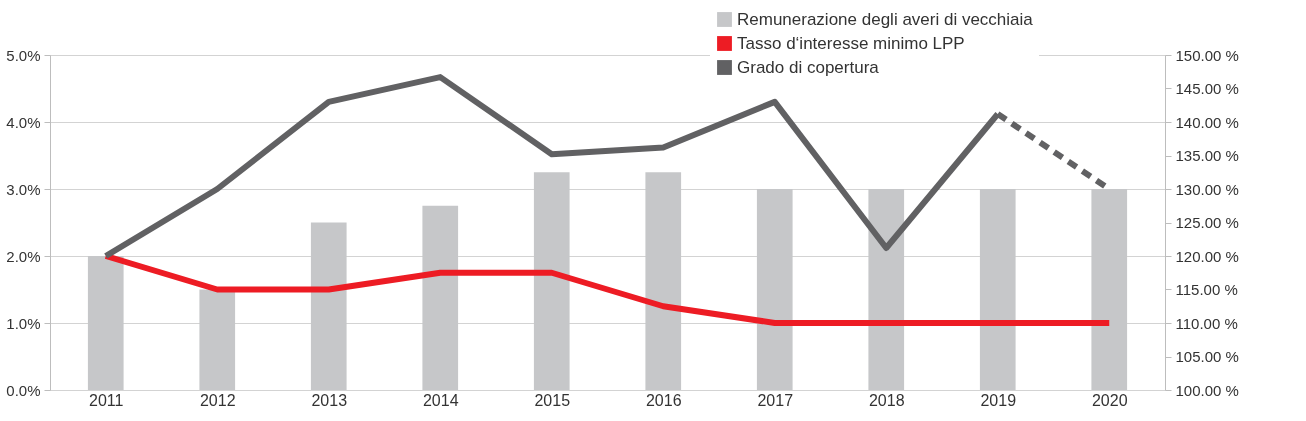 Image resolution: width=1306 pixels, height=421 pixels. I want to click on y-tick-label: 4.0%, so click(23, 122).